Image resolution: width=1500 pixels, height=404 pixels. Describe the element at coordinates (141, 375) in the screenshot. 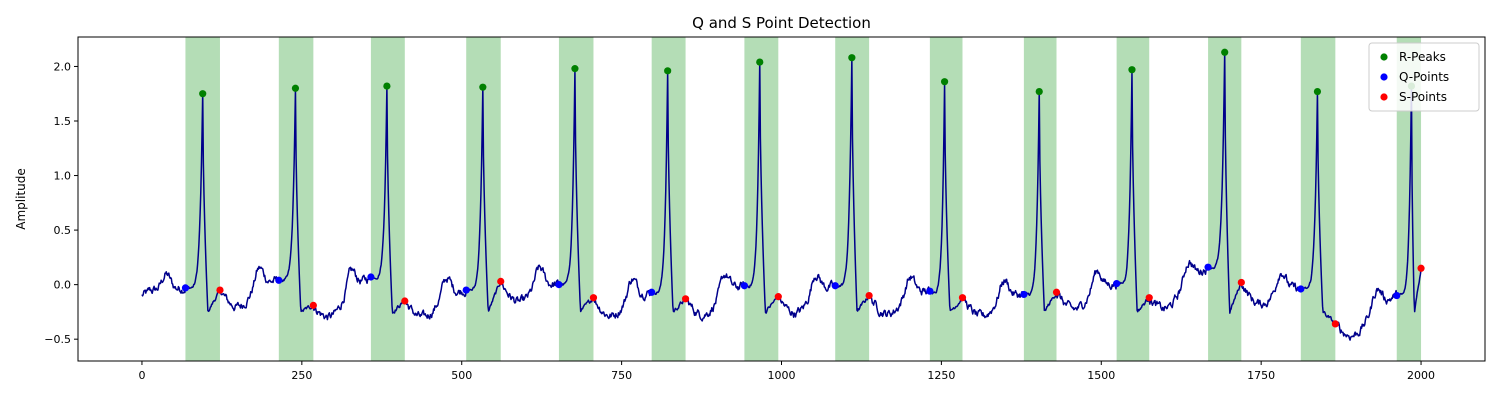

I see `x-tick-label: 0` at that location.